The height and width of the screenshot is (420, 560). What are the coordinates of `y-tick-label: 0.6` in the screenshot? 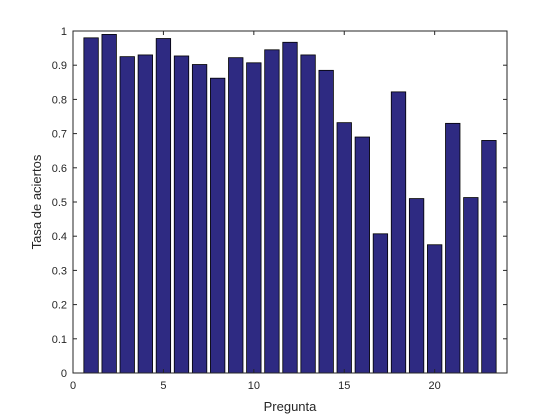 It's located at (59, 169).